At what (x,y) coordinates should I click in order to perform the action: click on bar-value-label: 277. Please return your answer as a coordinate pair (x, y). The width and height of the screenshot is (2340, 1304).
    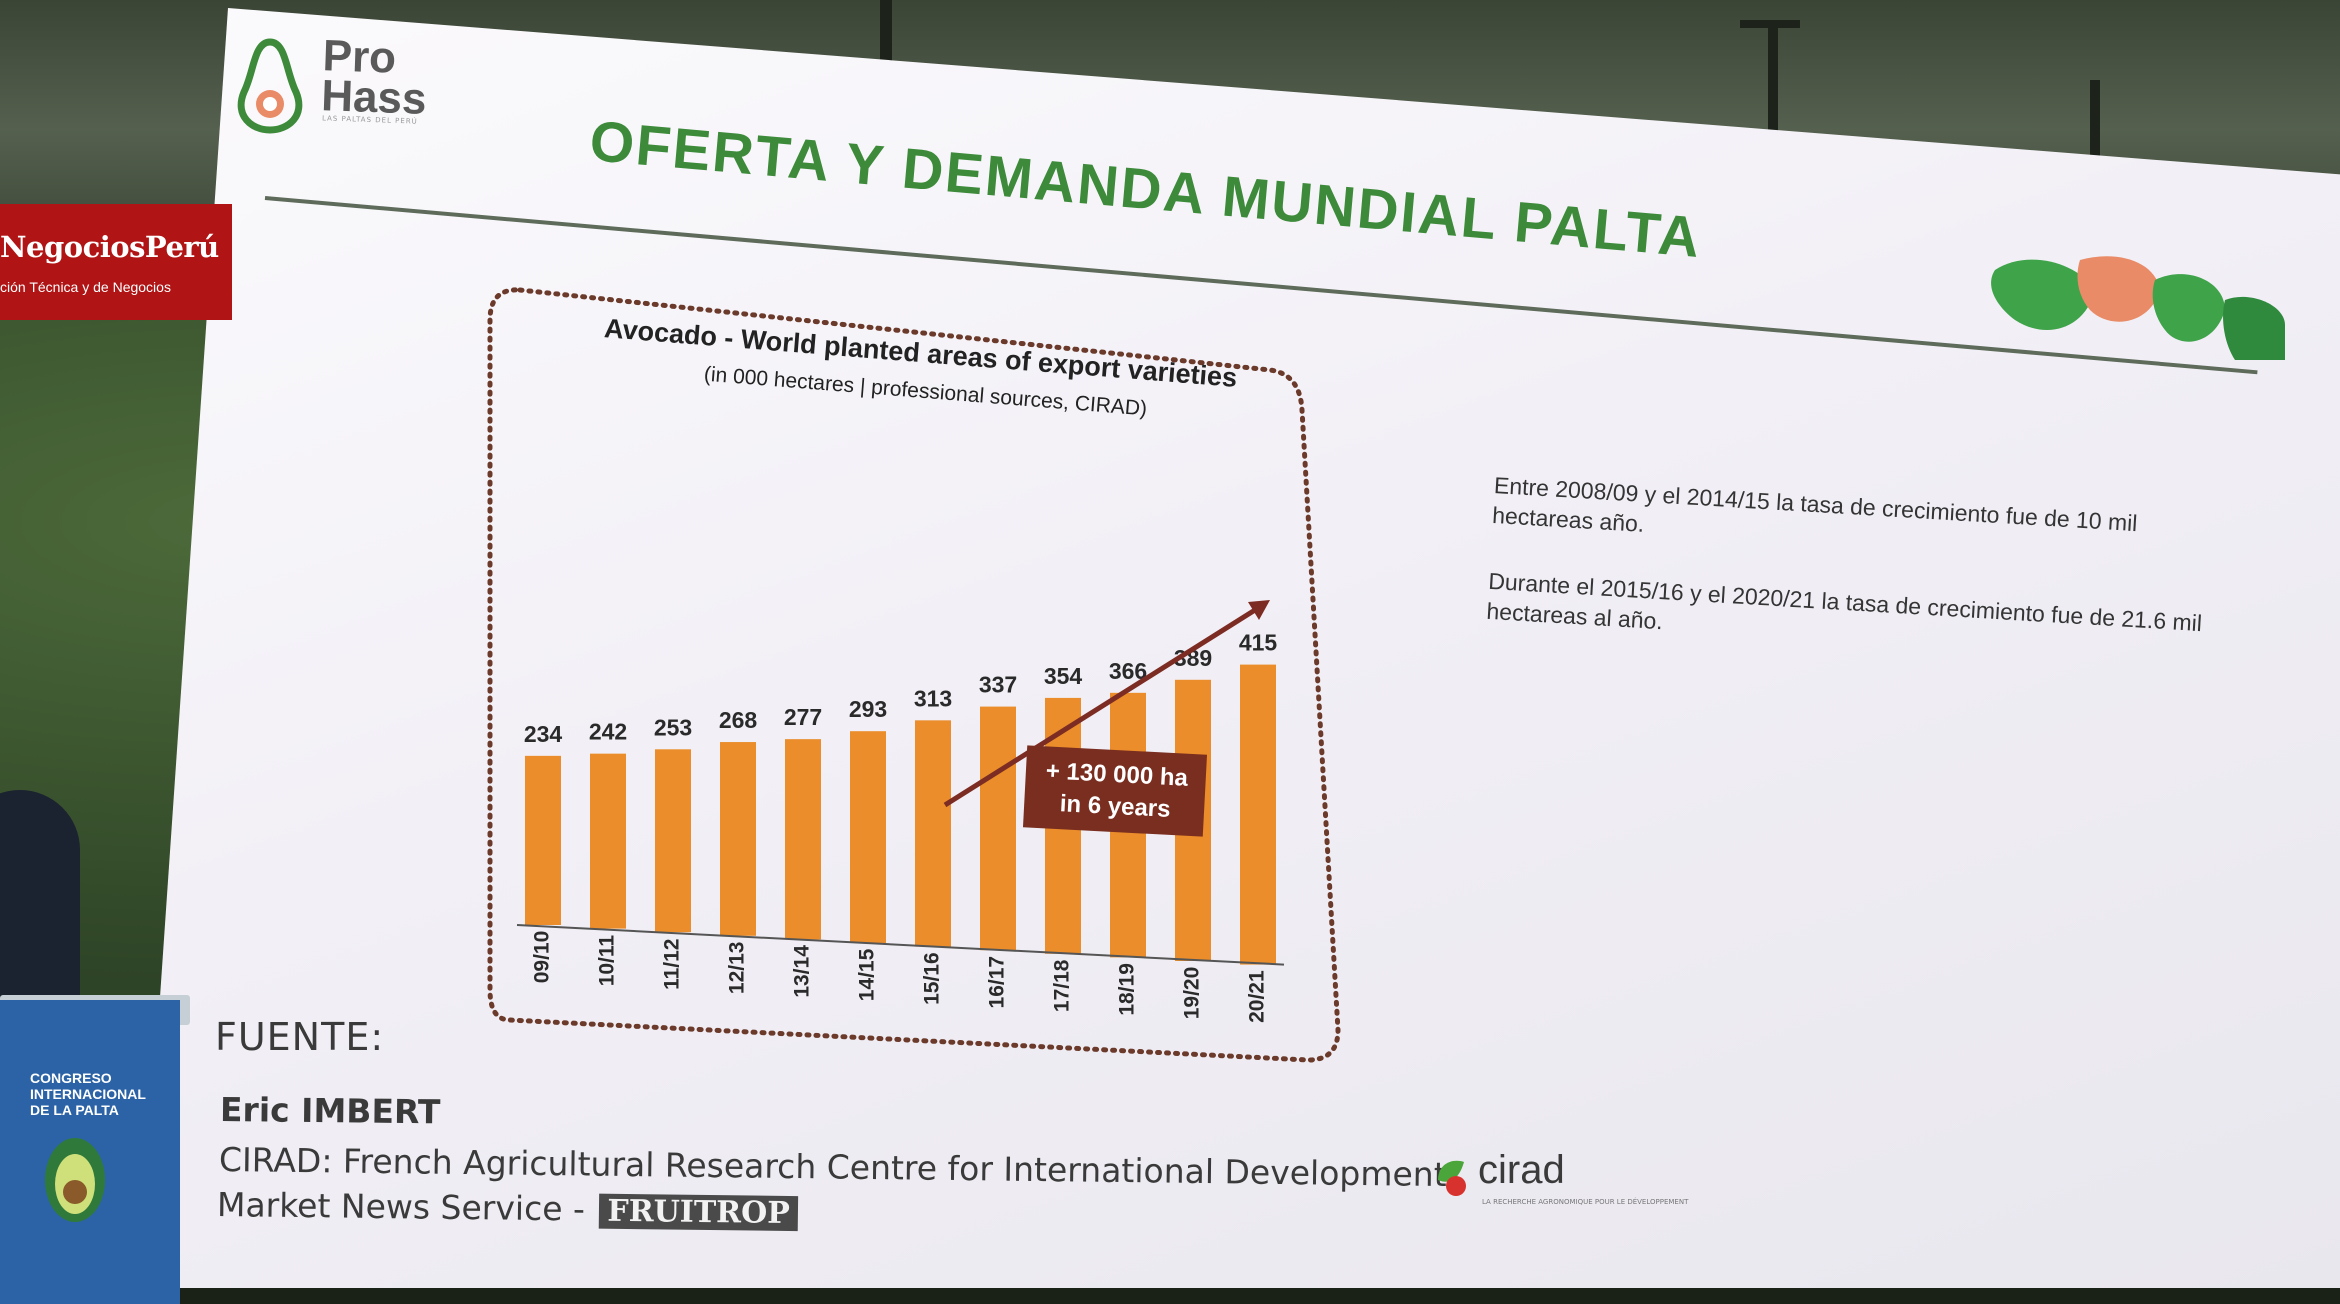
    Looking at the image, I should click on (803, 717).